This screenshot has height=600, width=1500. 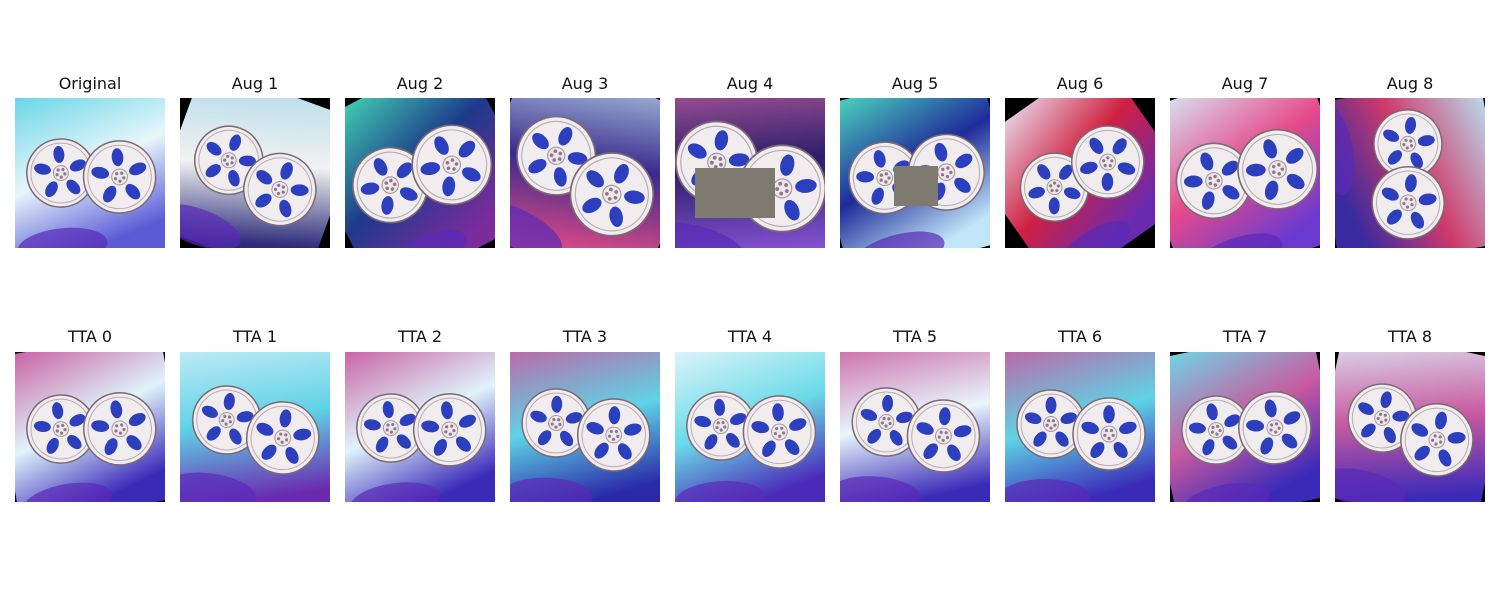 What do you see at coordinates (585, 83) in the screenshot?
I see `panel-title: Aug 3` at bounding box center [585, 83].